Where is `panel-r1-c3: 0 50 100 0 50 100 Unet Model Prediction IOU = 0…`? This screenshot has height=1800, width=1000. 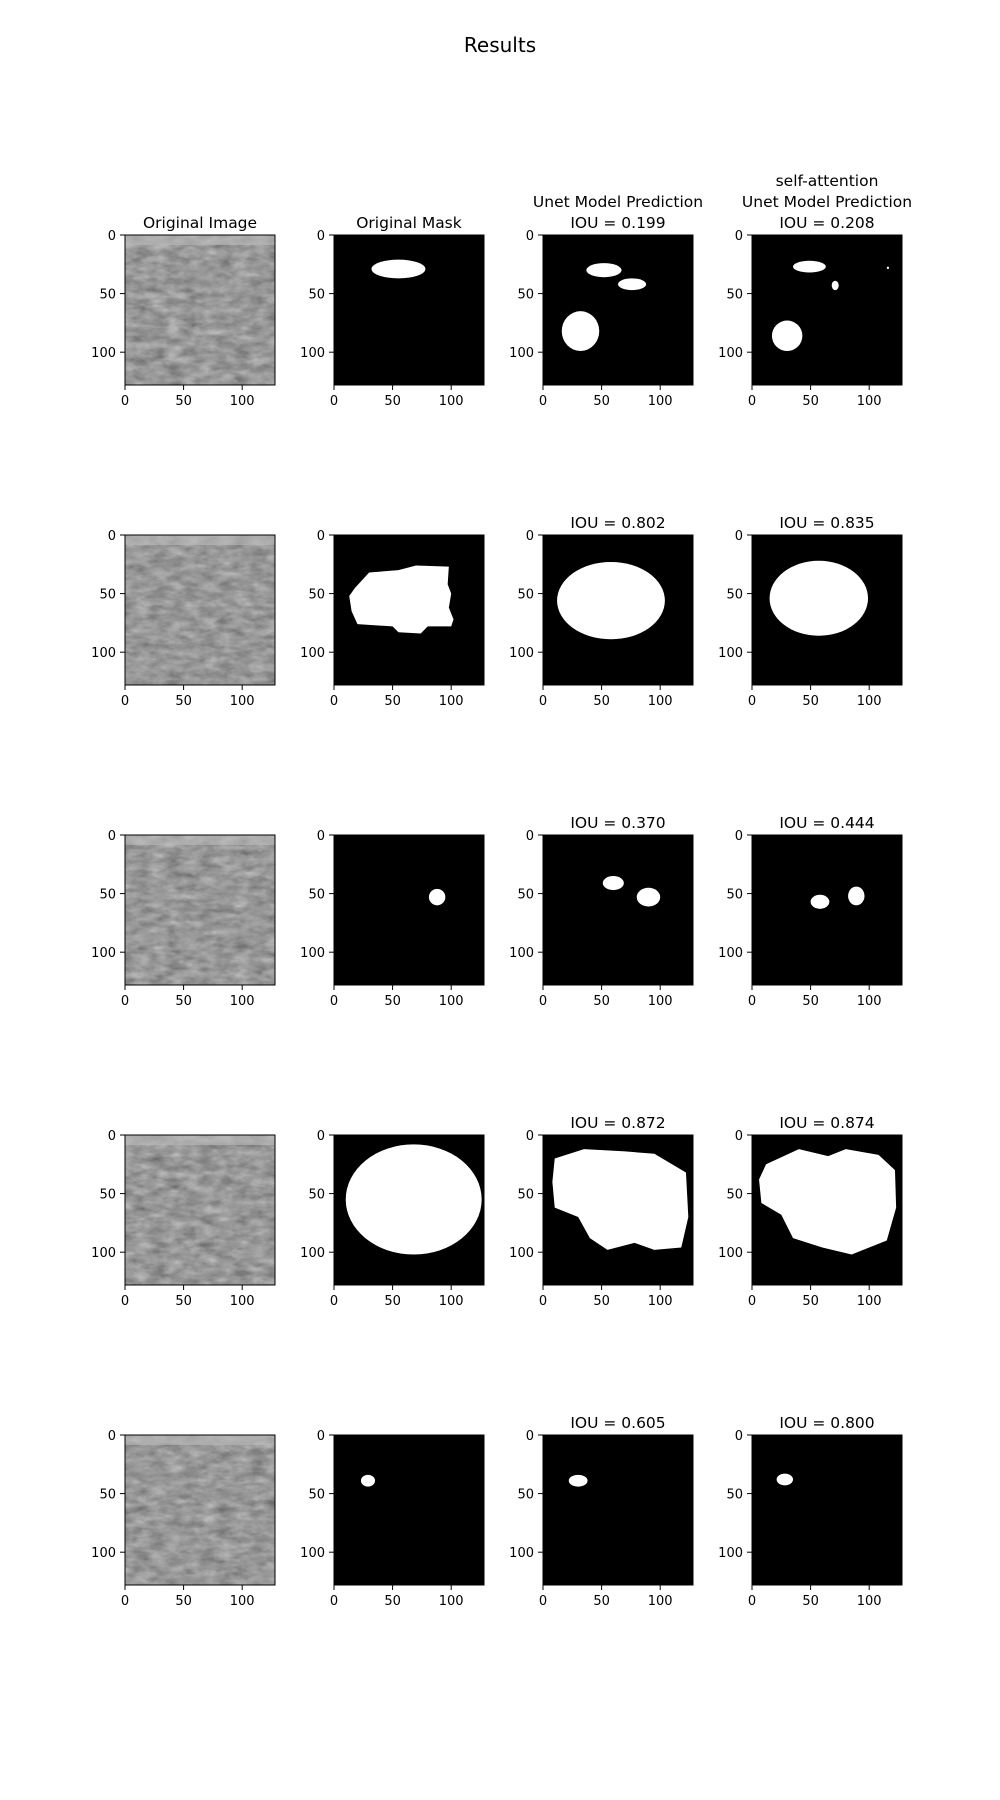
panel-r1-c3: 0 50 100 0 50 100 Unet Model Prediction IOU = 0… is located at coordinates (606, 301).